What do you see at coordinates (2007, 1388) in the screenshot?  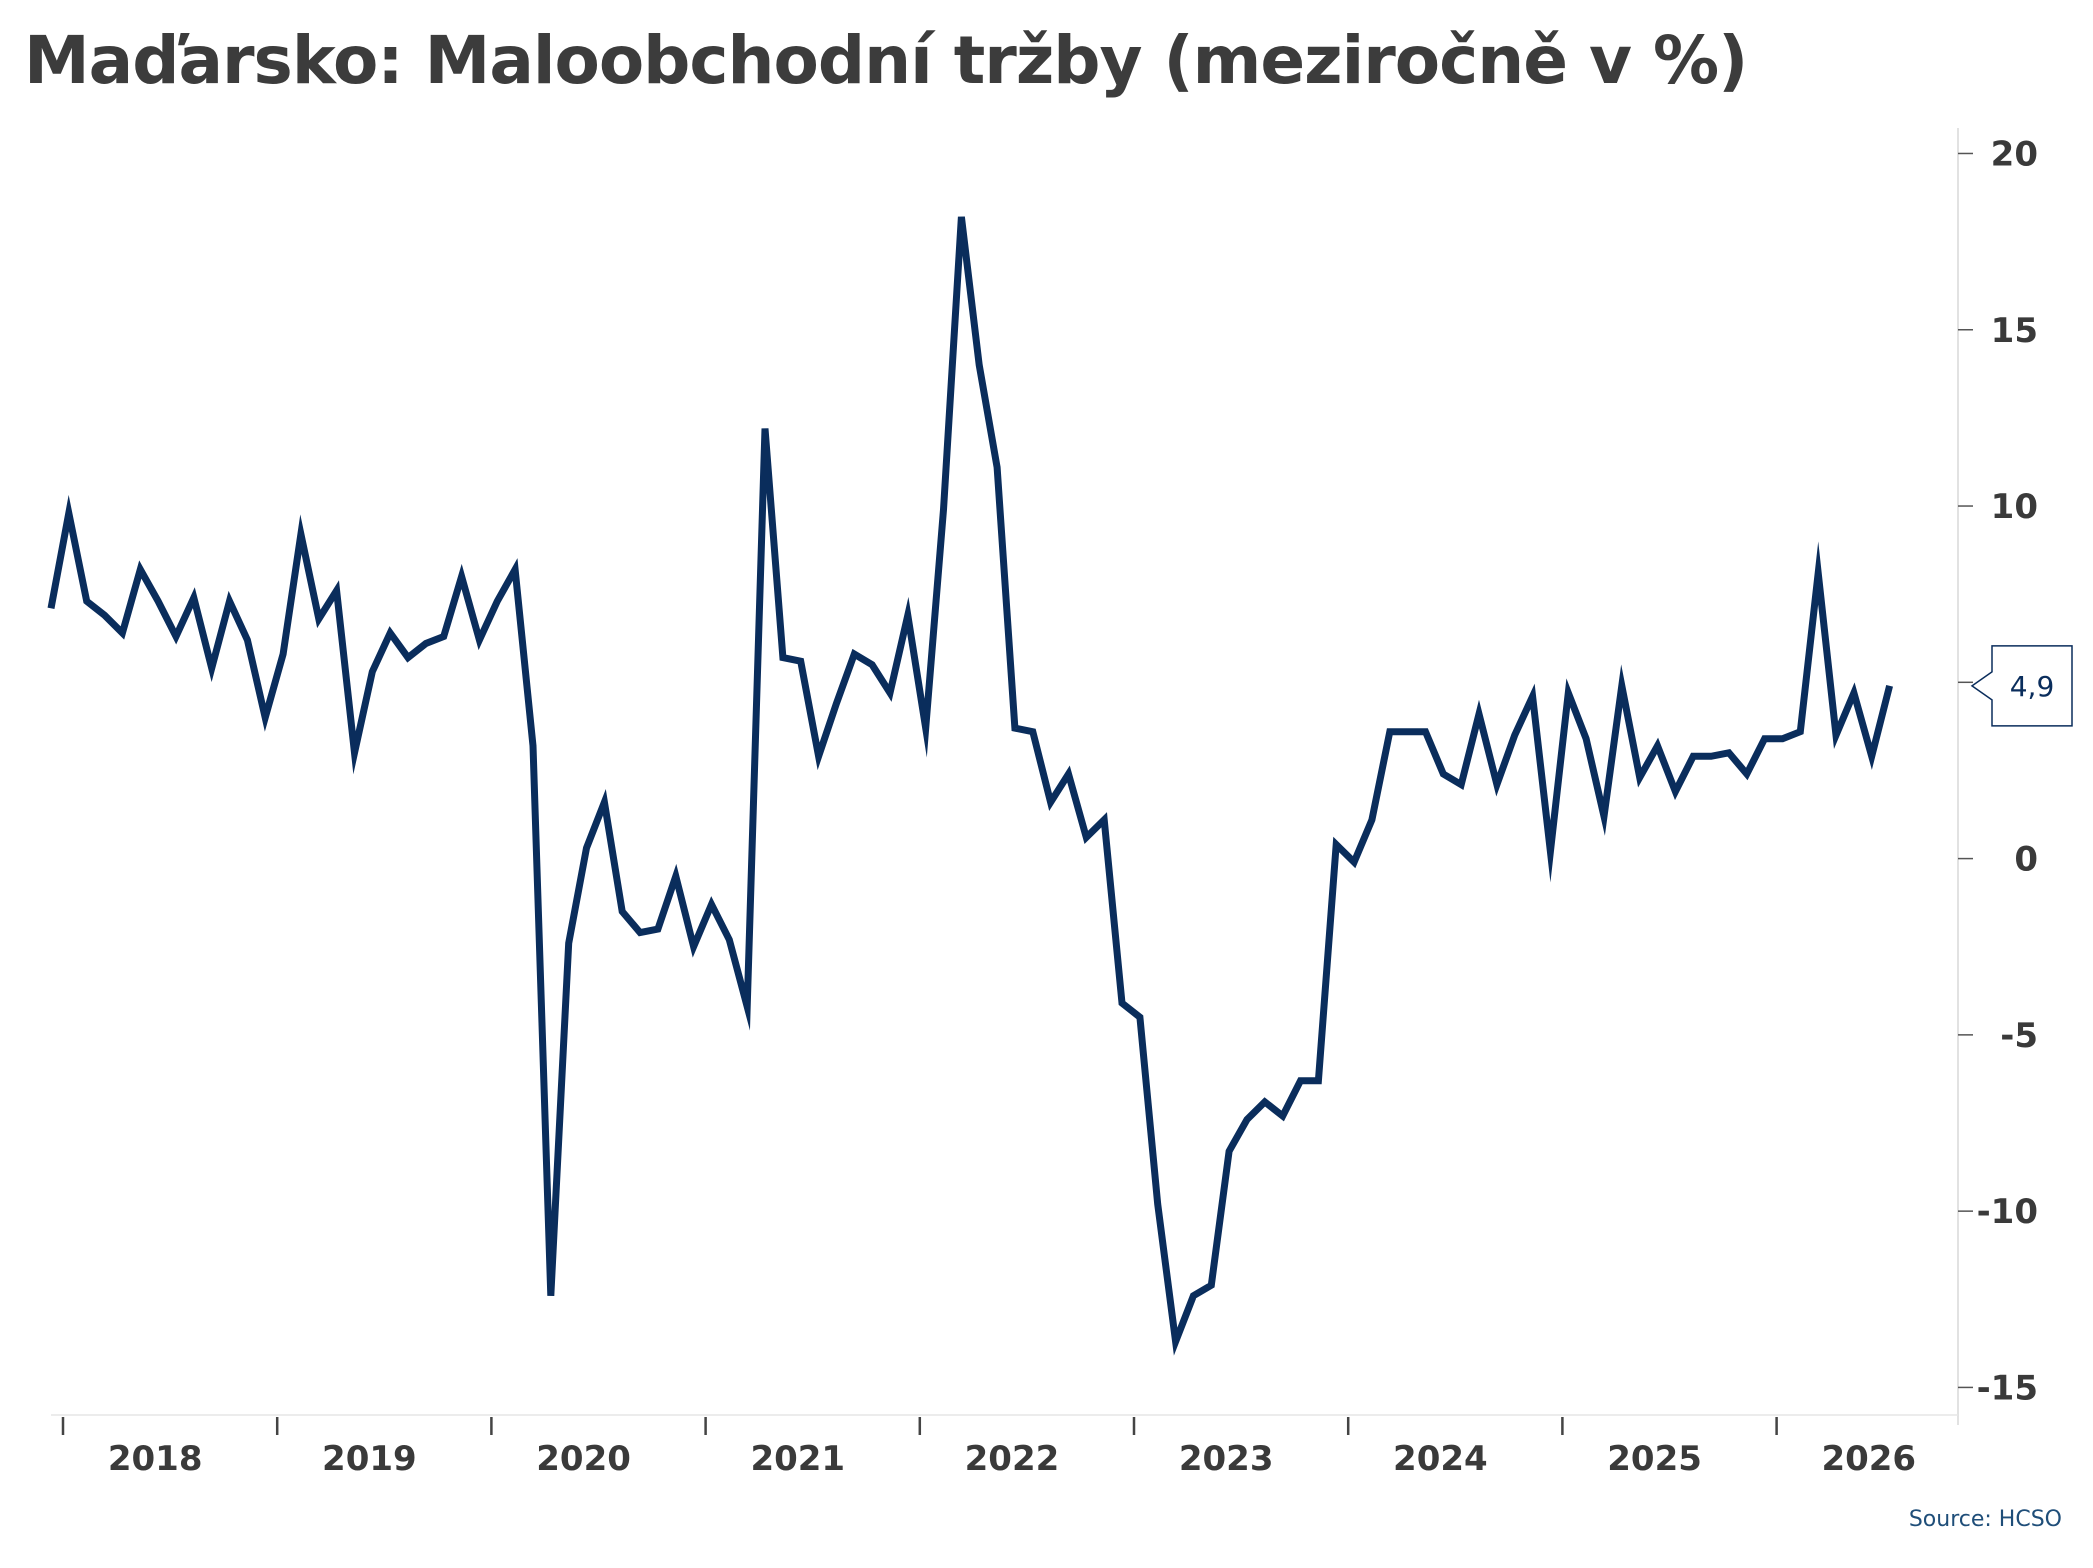 I see `y-tick-label: -15` at bounding box center [2007, 1388].